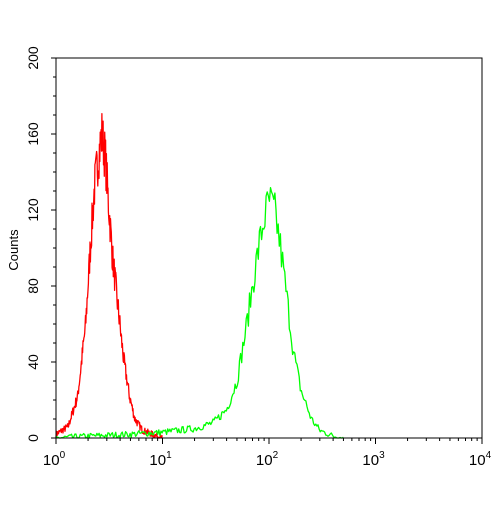 The height and width of the screenshot is (505, 500). Describe the element at coordinates (489, 455) in the screenshot. I see `x-tick-exponent: 4` at that location.